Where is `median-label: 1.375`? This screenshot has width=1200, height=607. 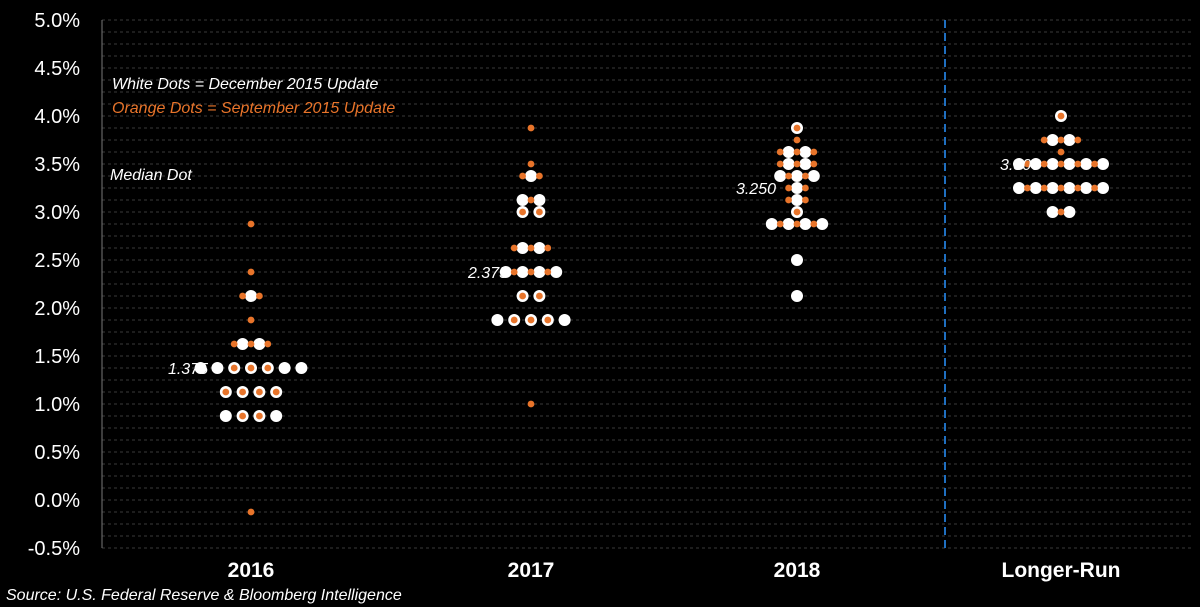
median-label: 1.375 is located at coordinates (188, 369).